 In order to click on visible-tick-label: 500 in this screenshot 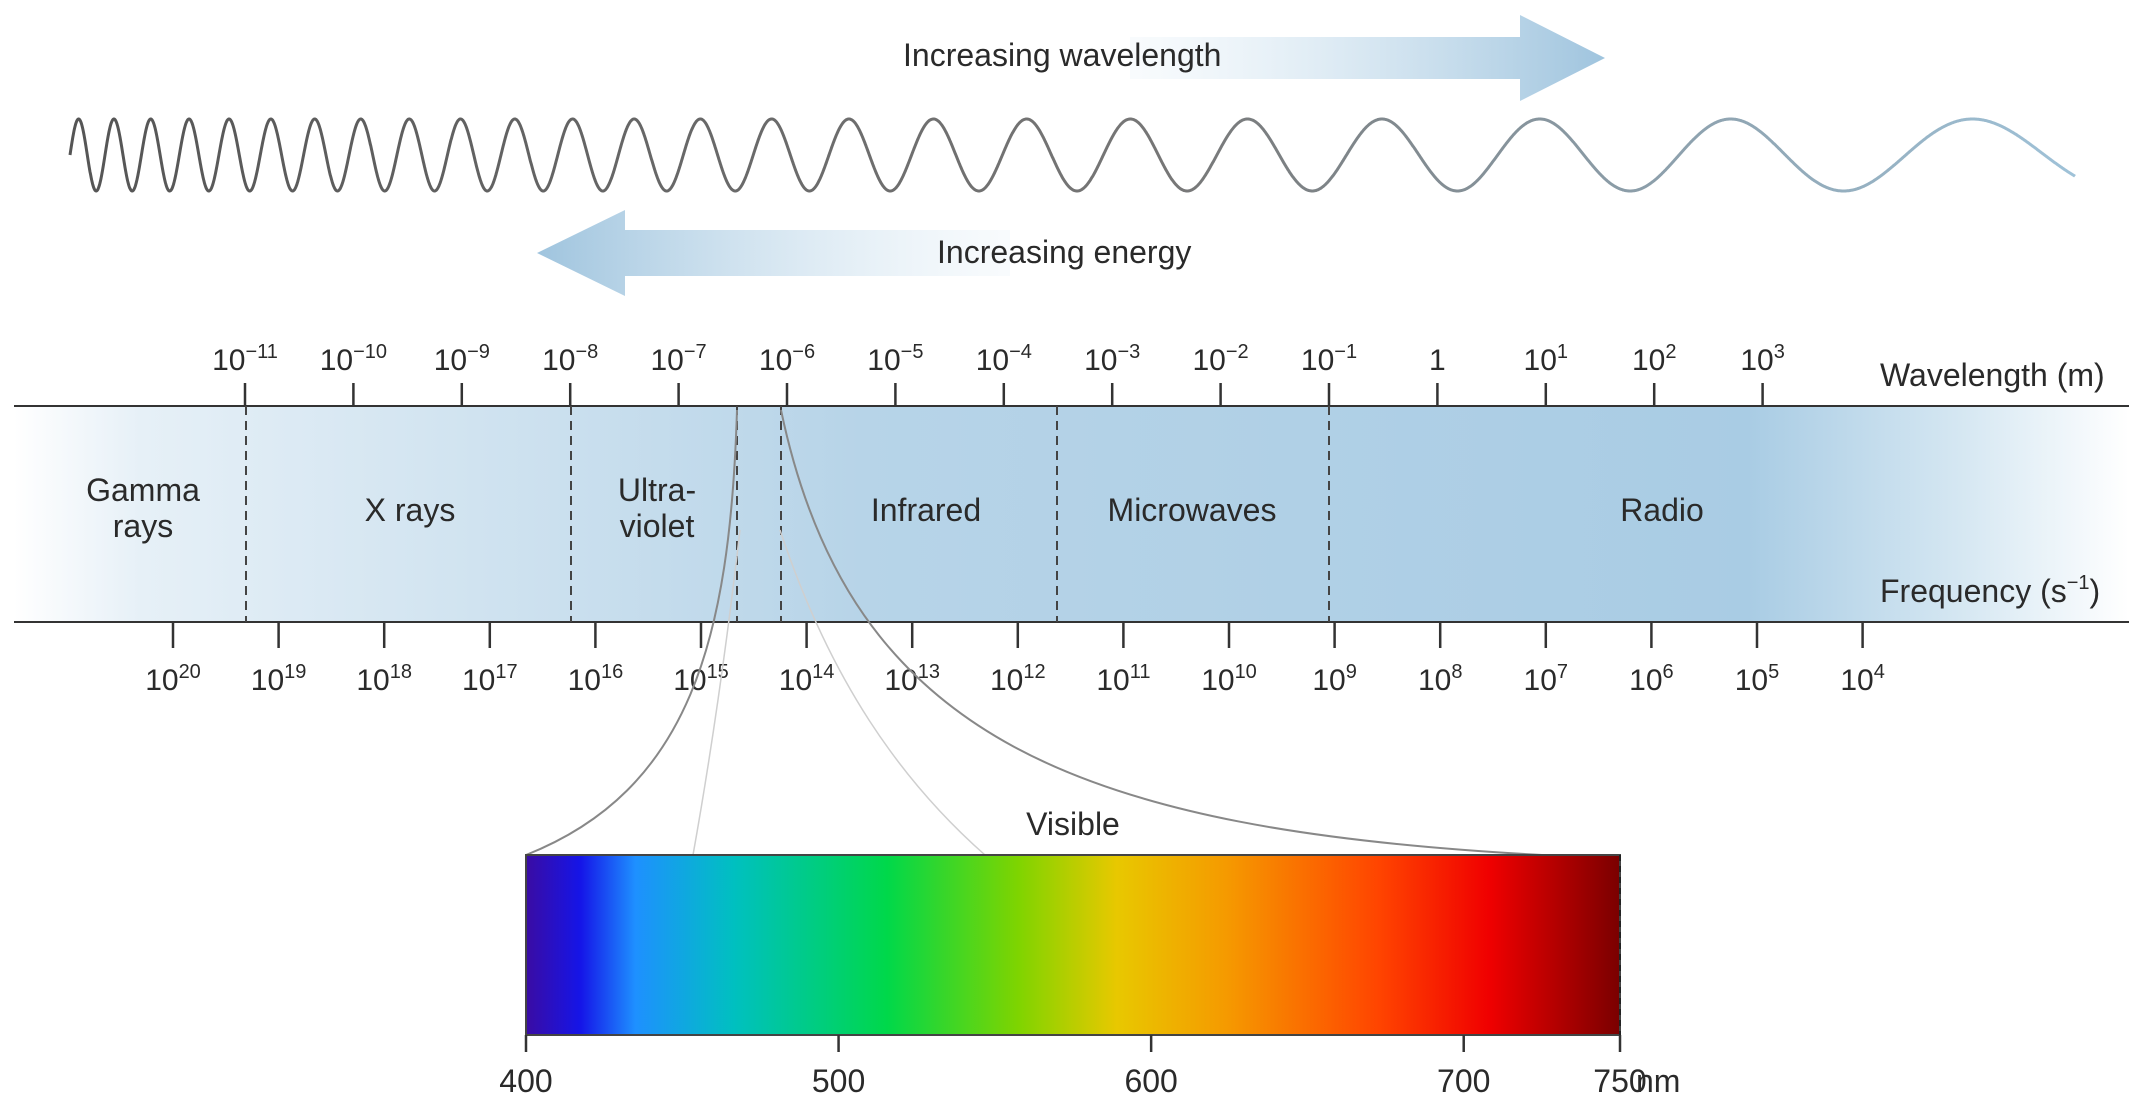, I will do `click(838, 1081)`.